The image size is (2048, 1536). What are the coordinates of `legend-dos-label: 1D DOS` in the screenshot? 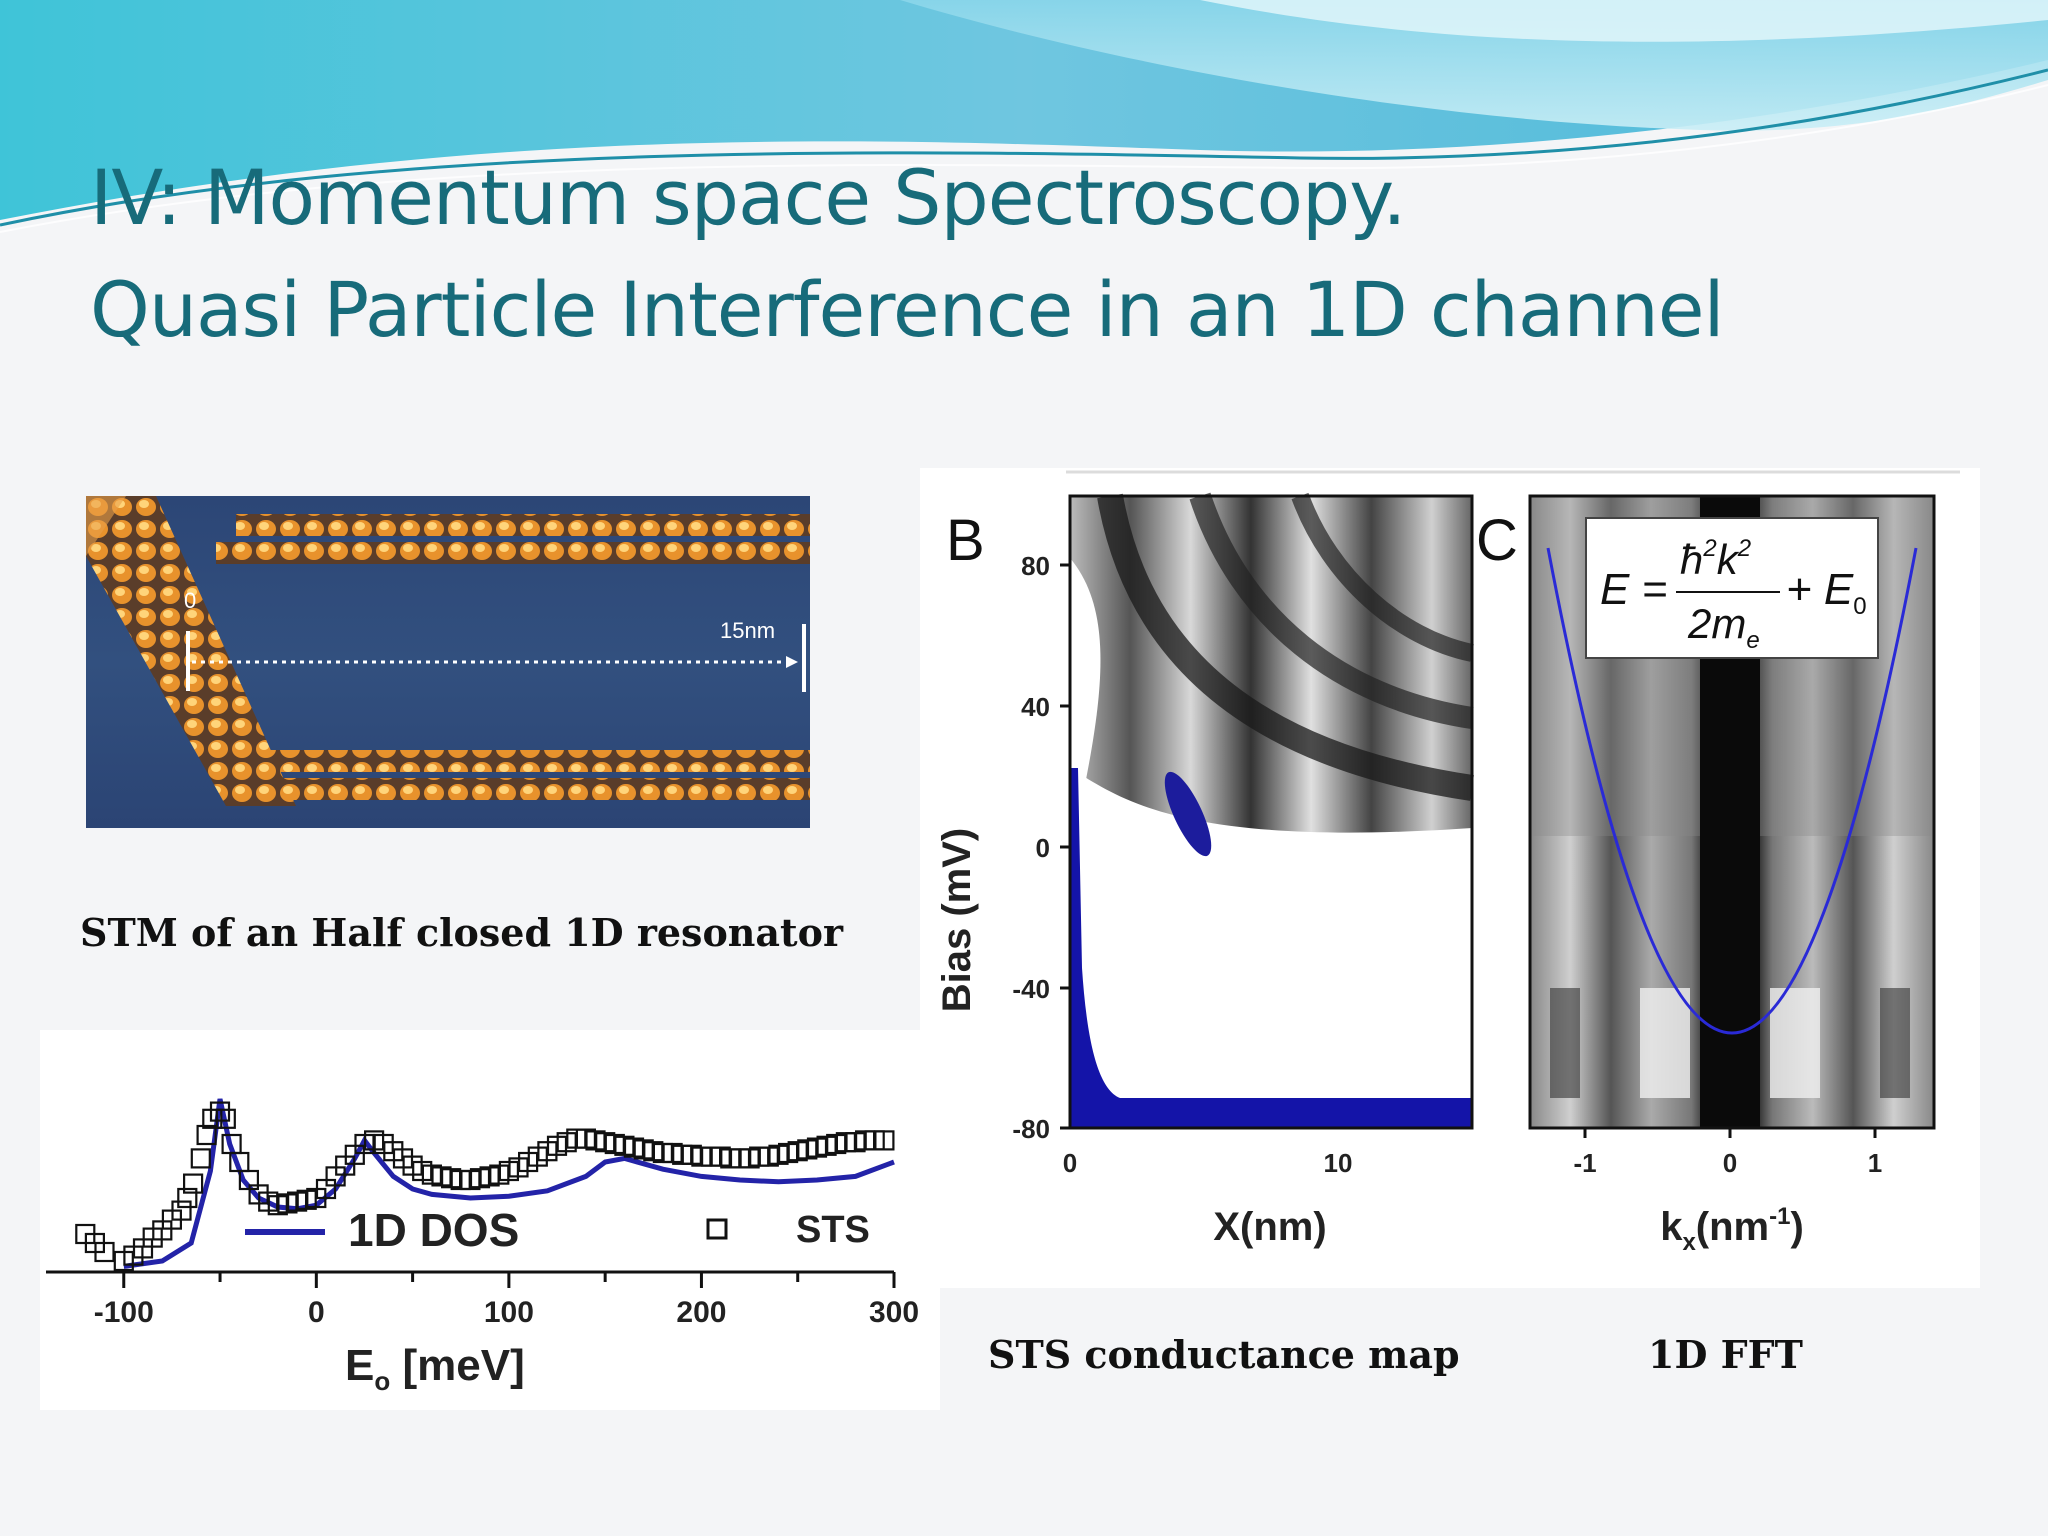 It's located at (433, 1230).